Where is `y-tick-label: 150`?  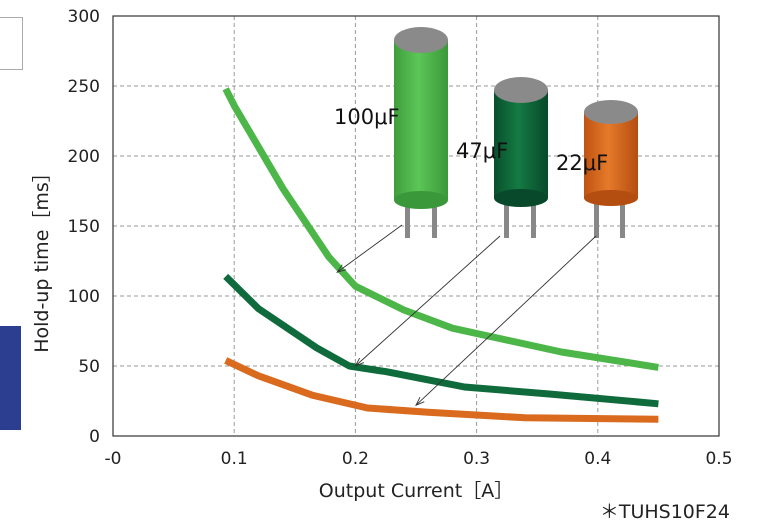 y-tick-label: 150 is located at coordinates (84, 227).